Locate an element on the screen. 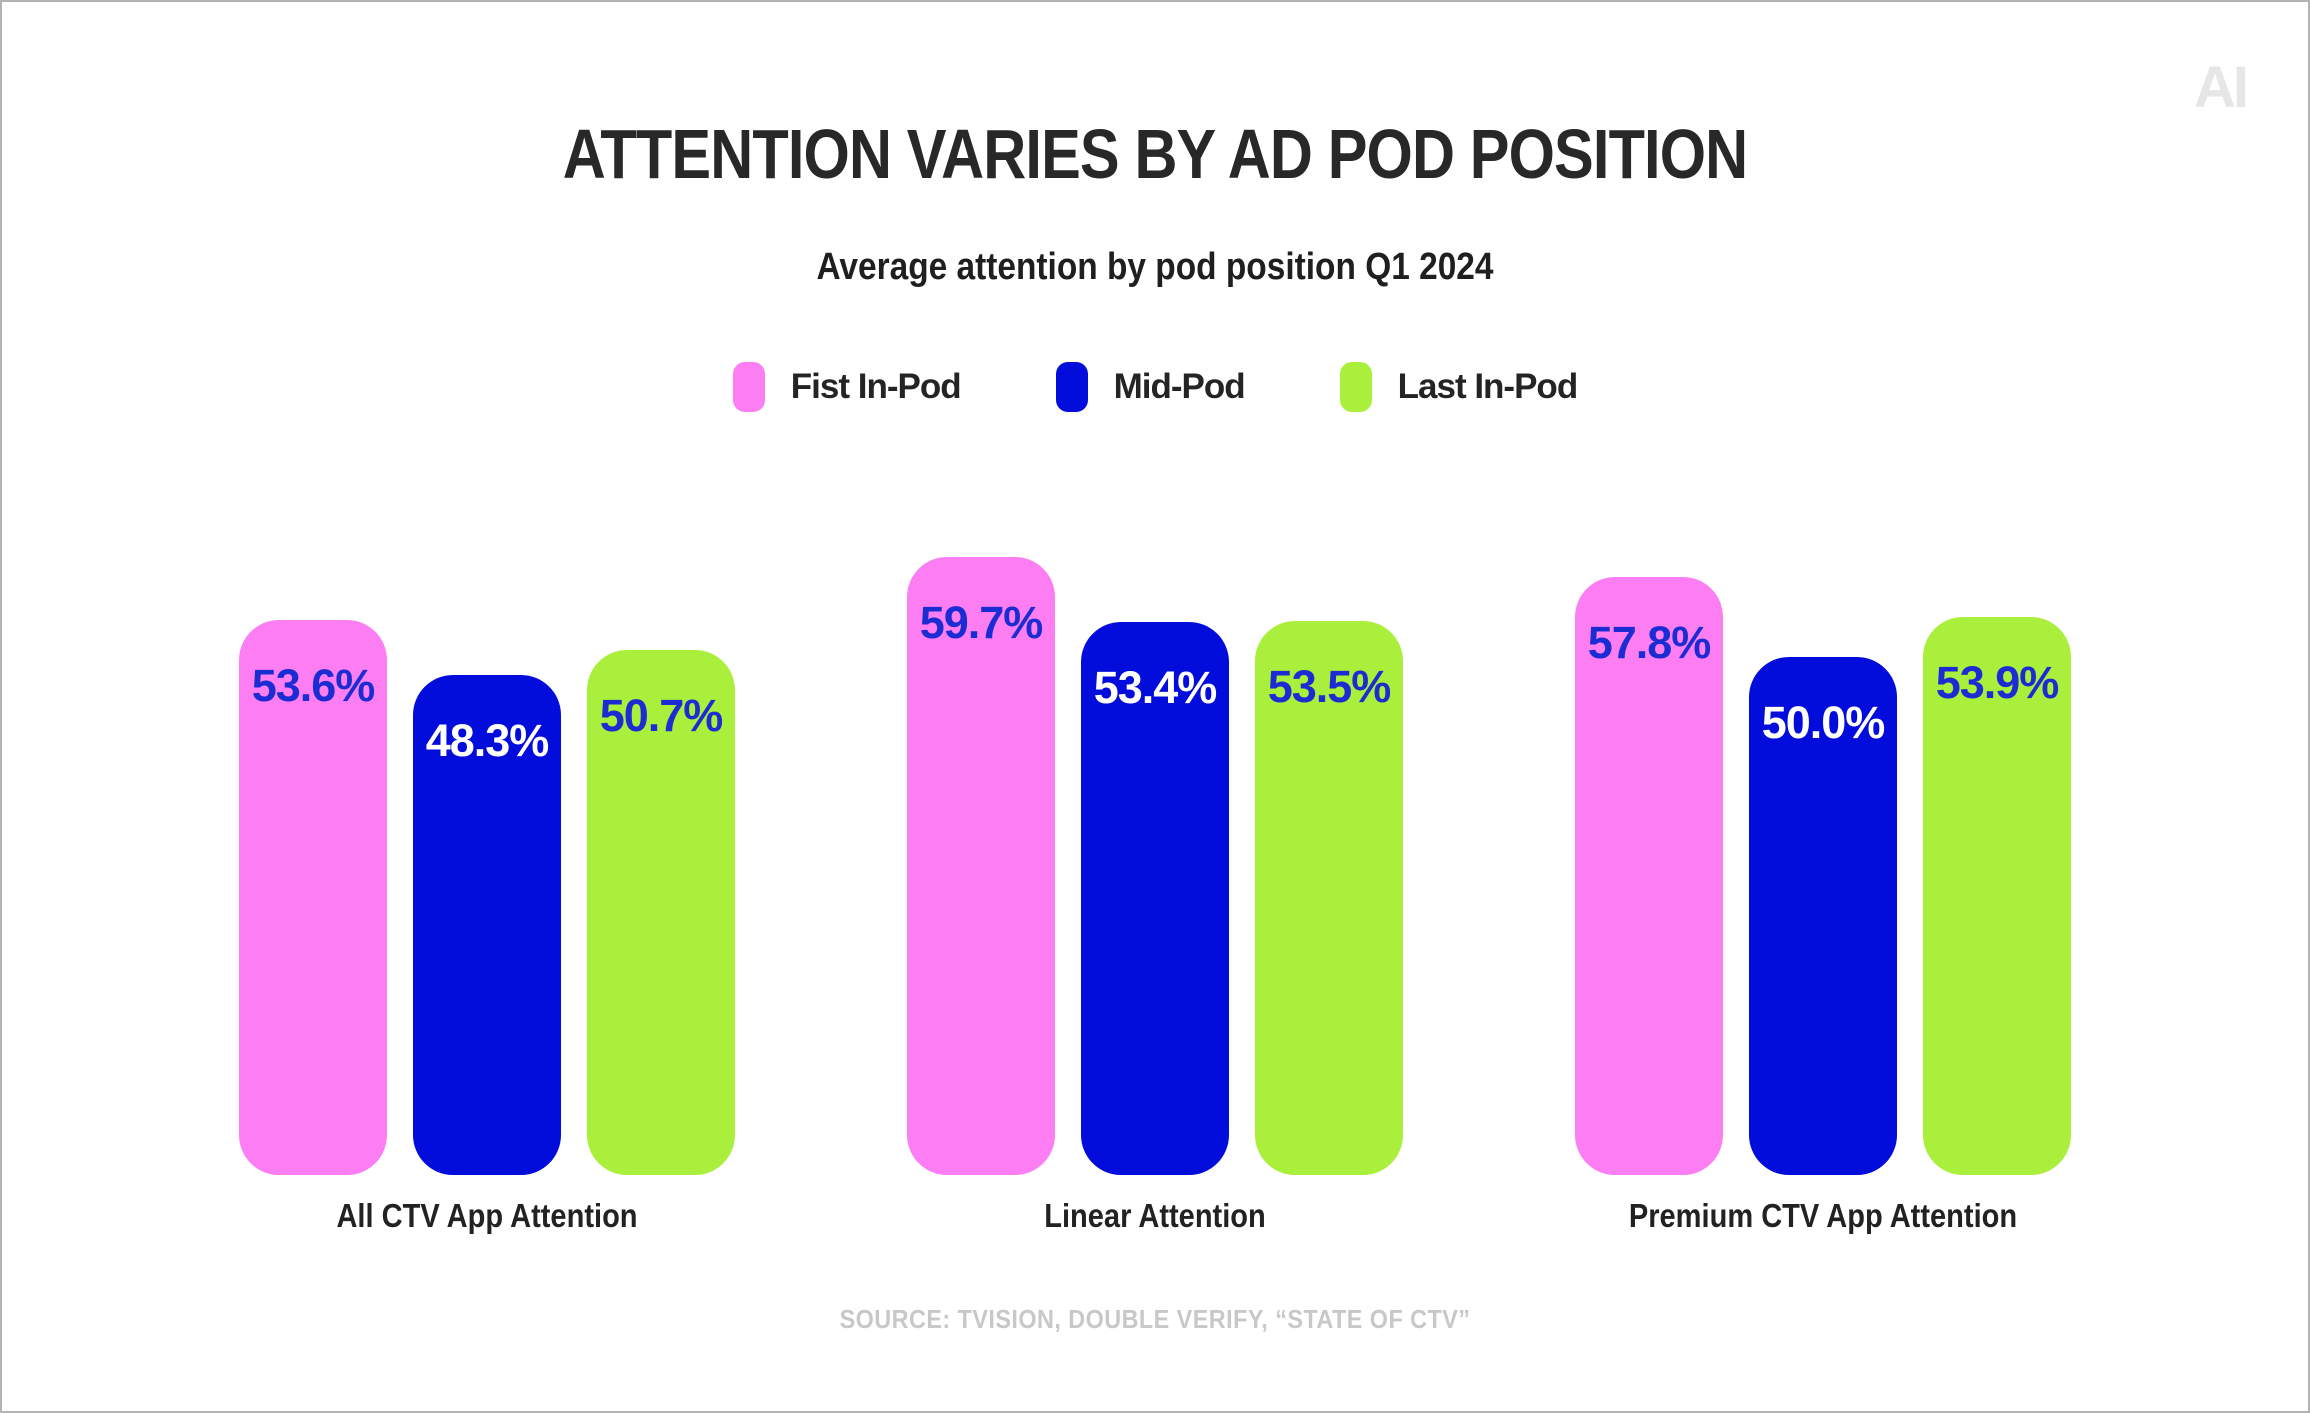 The width and height of the screenshot is (2310, 1413). bar-mid-pod: 50.0% is located at coordinates (1823, 916).